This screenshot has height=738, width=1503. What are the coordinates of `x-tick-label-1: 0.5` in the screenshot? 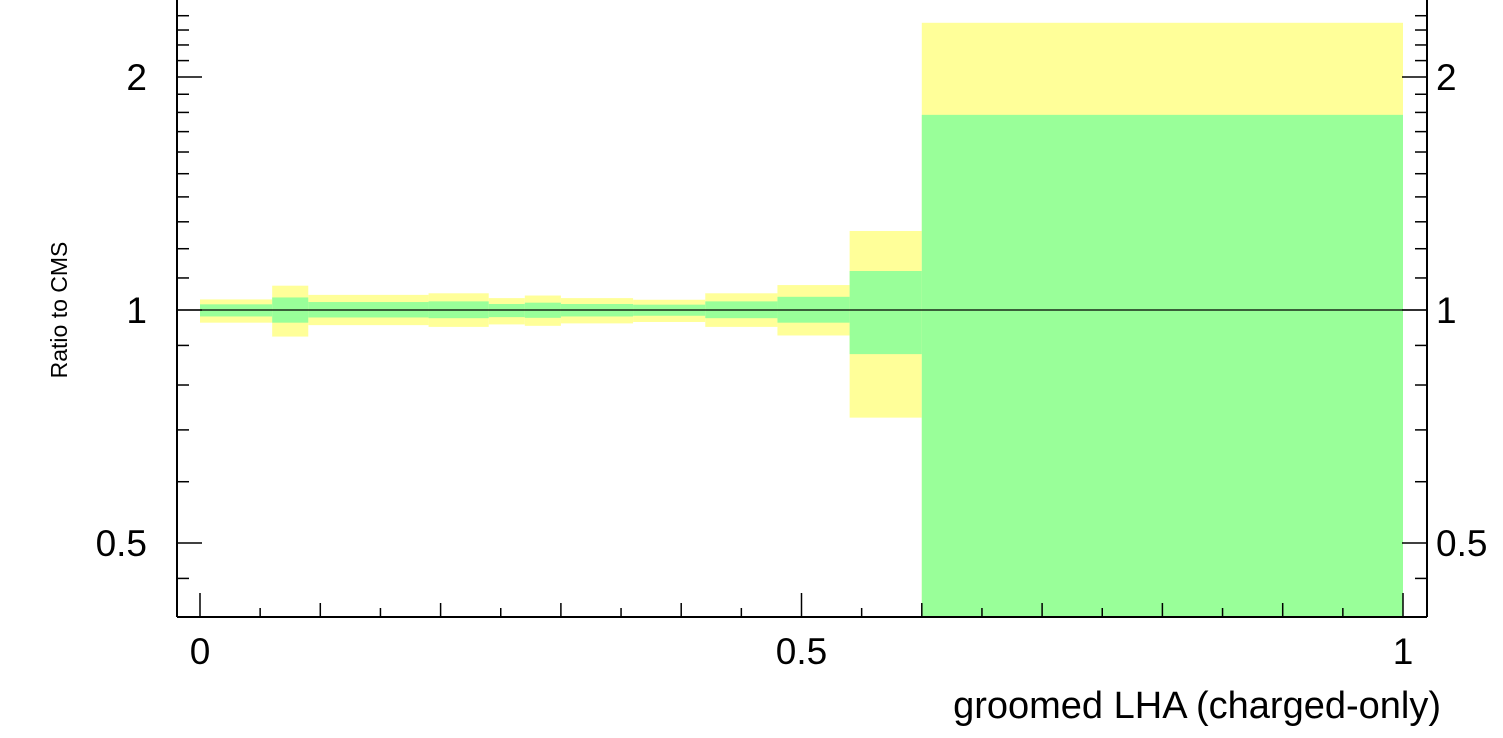 It's located at (801, 651).